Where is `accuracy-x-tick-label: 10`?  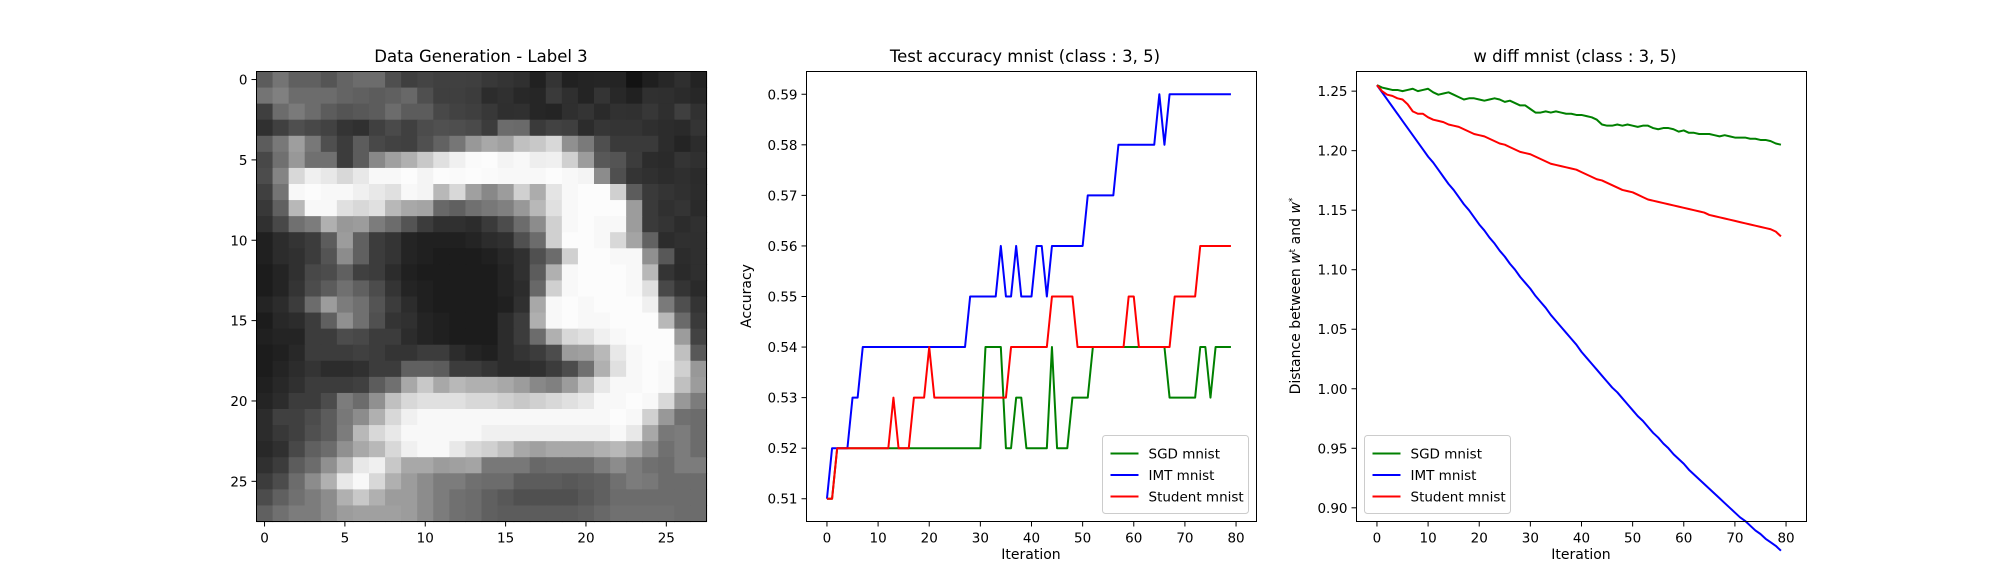 accuracy-x-tick-label: 10 is located at coordinates (877, 539).